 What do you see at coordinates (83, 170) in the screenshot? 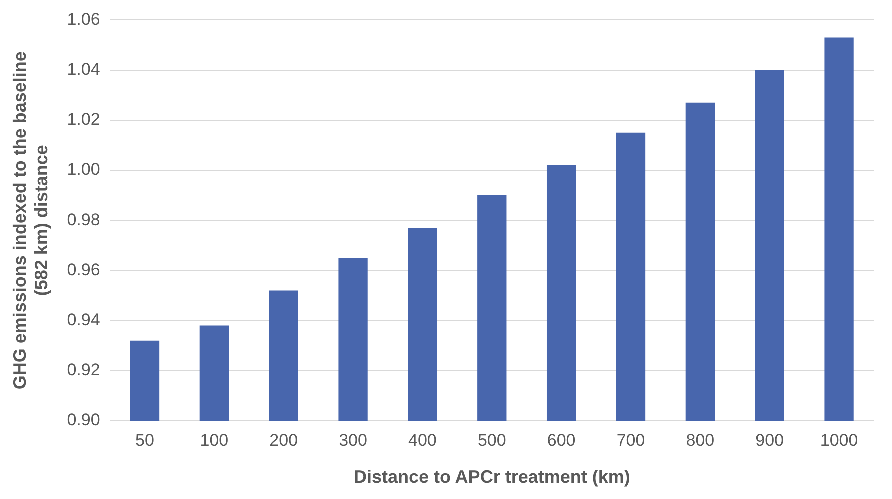
I see `y-tick-label: 1.00` at bounding box center [83, 170].